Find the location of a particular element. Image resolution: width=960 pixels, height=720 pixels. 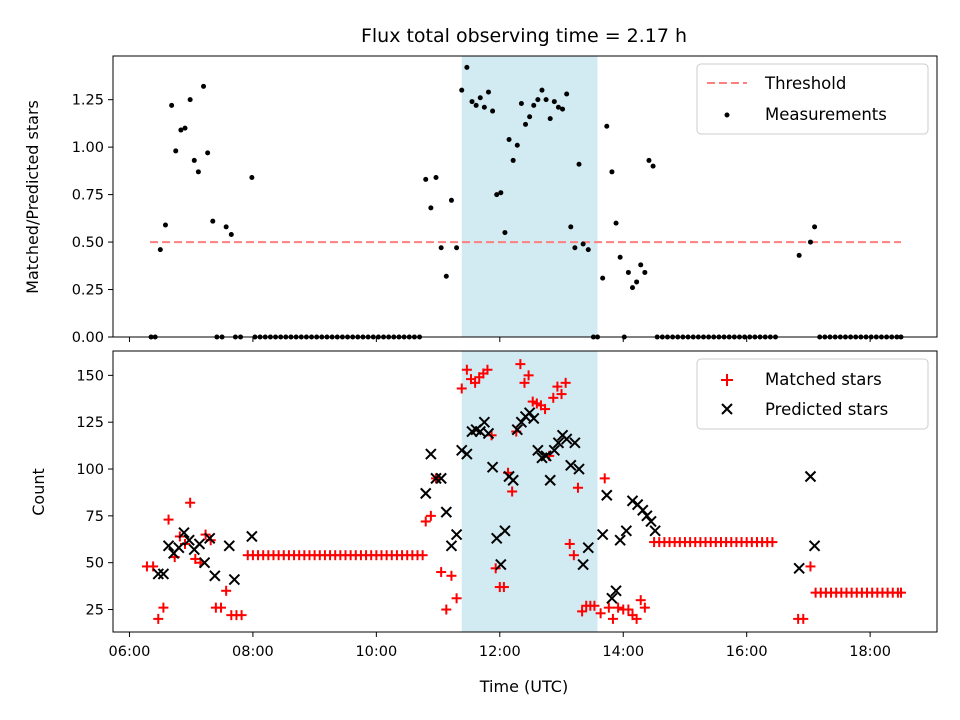

bottom-legend-box is located at coordinates (812, 394).